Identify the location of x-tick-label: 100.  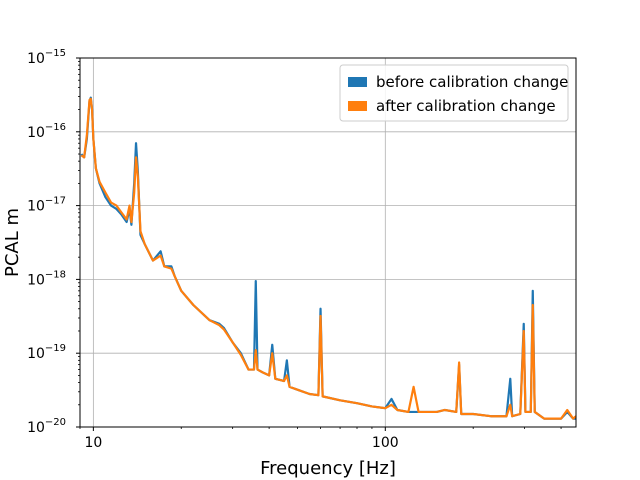
(385, 443).